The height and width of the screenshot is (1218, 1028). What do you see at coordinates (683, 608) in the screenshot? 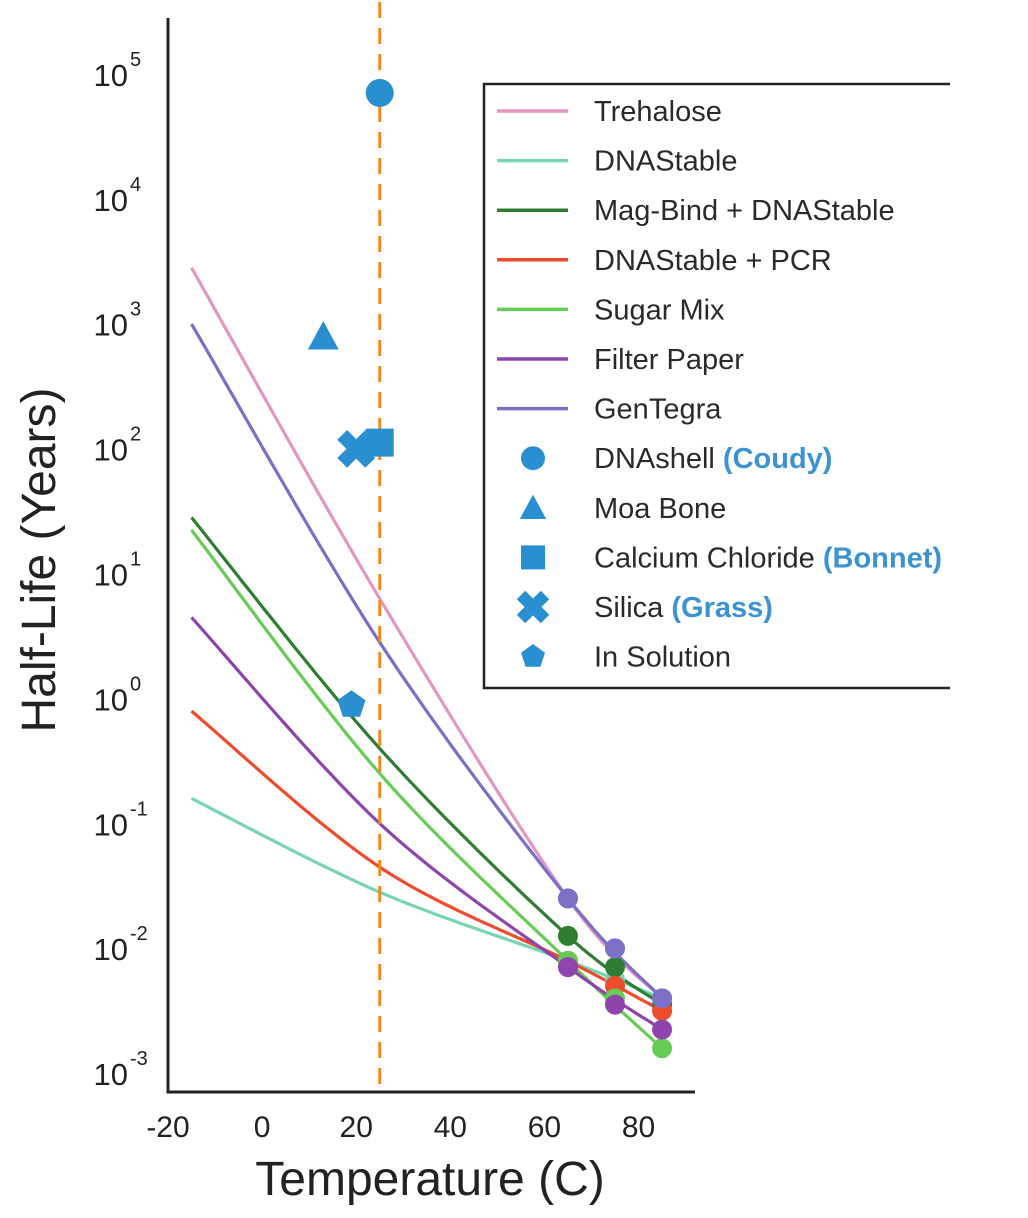
I see `legend-label-silica: Silica (Grass)` at bounding box center [683, 608].